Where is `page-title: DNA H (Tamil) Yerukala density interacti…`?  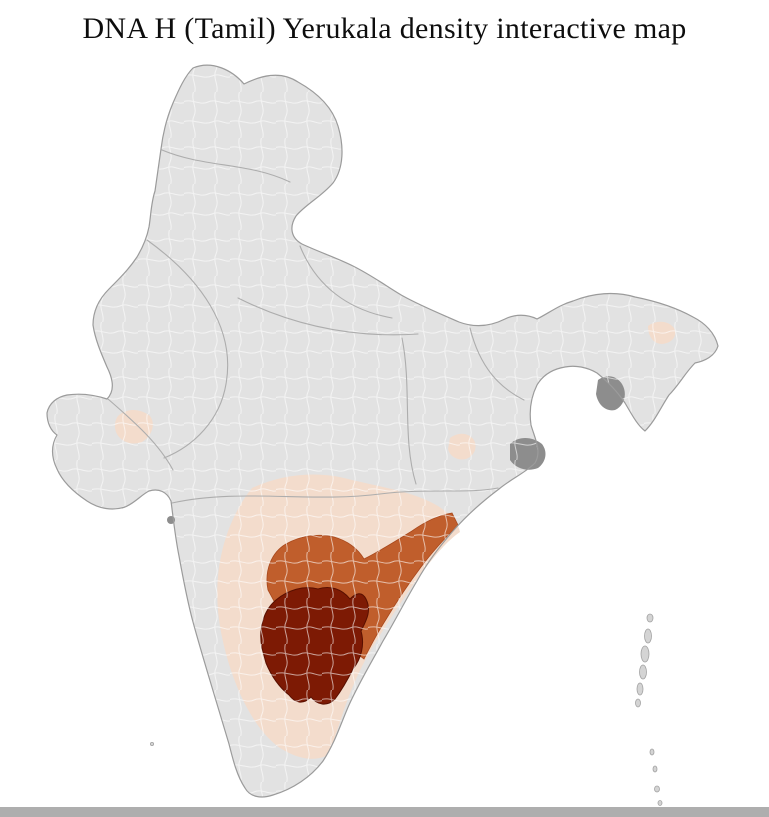 page-title: DNA H (Tamil) Yerukala density interacti… is located at coordinates (384, 28).